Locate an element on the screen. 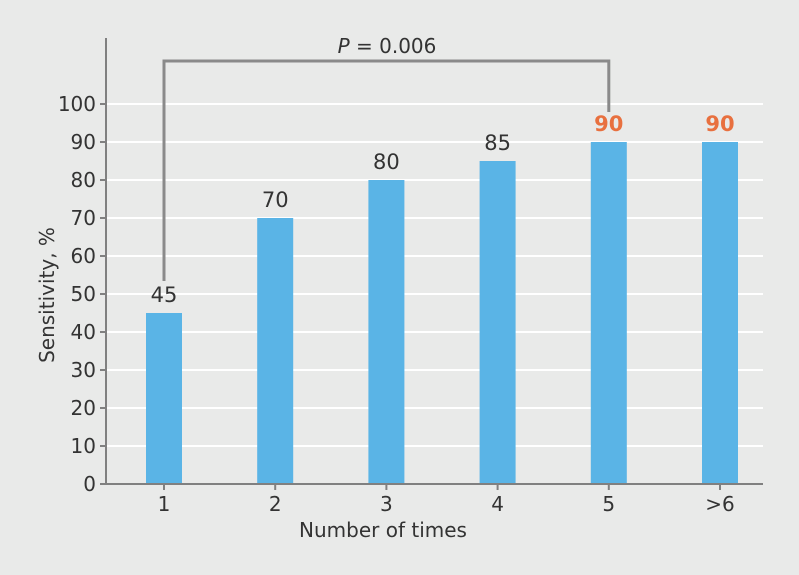 The width and height of the screenshot is (799, 575). x-tick-label: 5 is located at coordinates (608, 504).